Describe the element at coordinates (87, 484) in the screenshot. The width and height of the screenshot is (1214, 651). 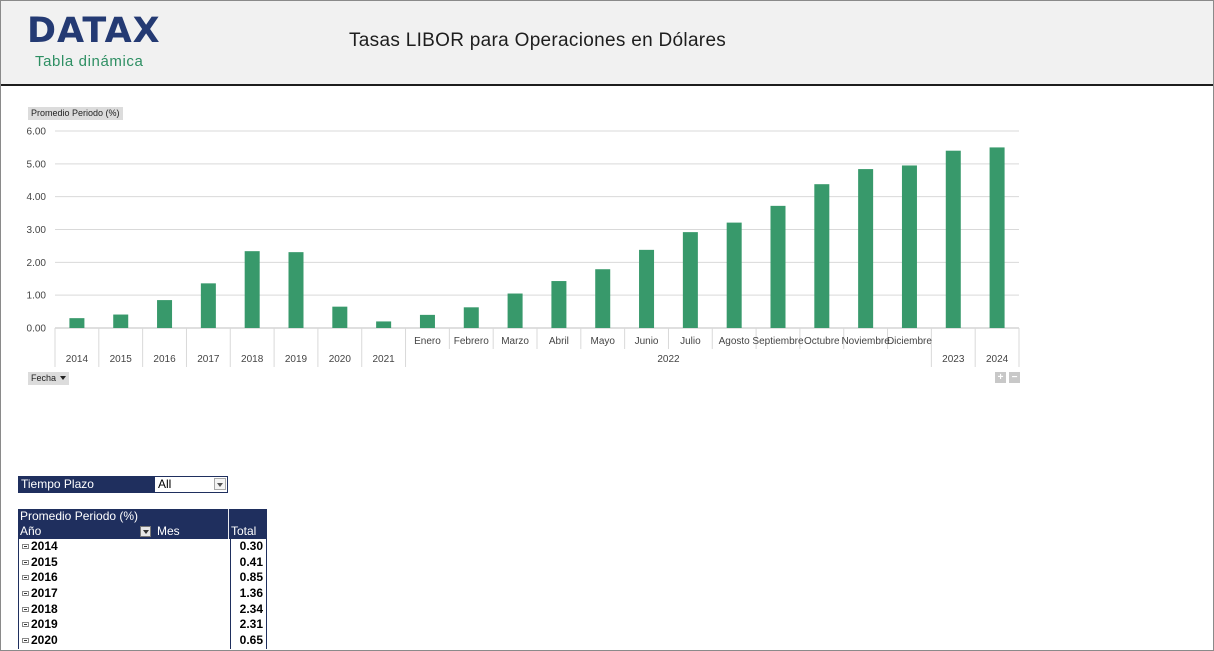
I see `filter-label: Tiempo Plazo` at that location.